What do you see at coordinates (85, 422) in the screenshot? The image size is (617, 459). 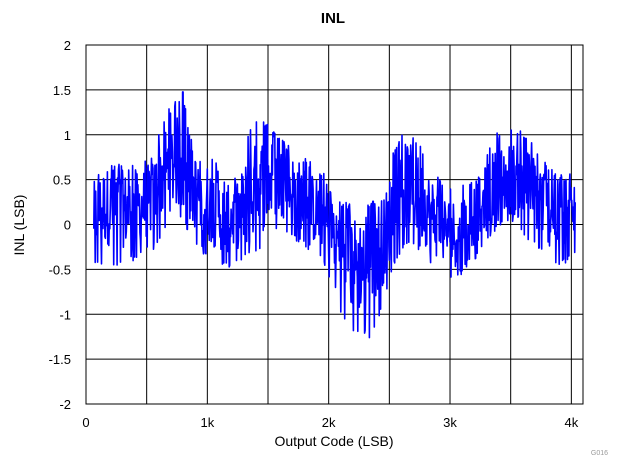 I see `x-tick-label: 0` at bounding box center [85, 422].